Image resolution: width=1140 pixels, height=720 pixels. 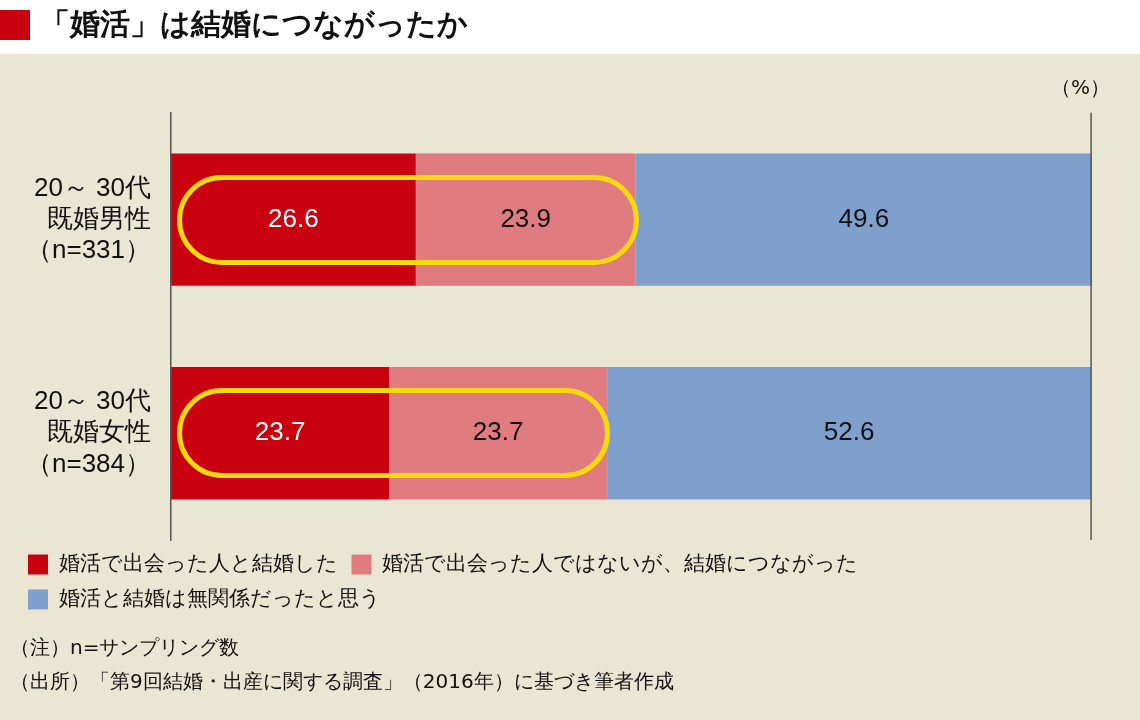 What do you see at coordinates (88, 431) in the screenshot?
I see `y-tick-label: 20～ 30代既婚女性（n=384）` at bounding box center [88, 431].